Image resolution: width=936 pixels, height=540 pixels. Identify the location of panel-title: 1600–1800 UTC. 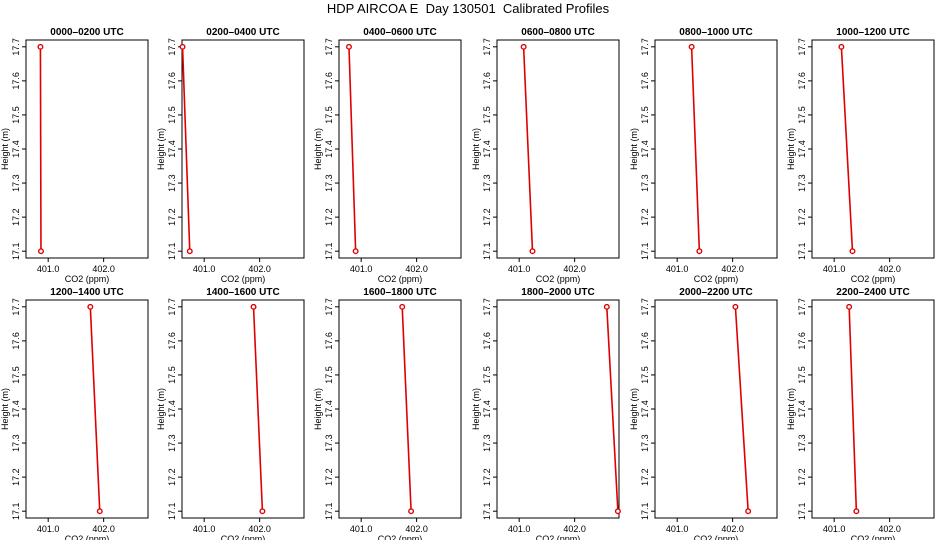
(399, 292).